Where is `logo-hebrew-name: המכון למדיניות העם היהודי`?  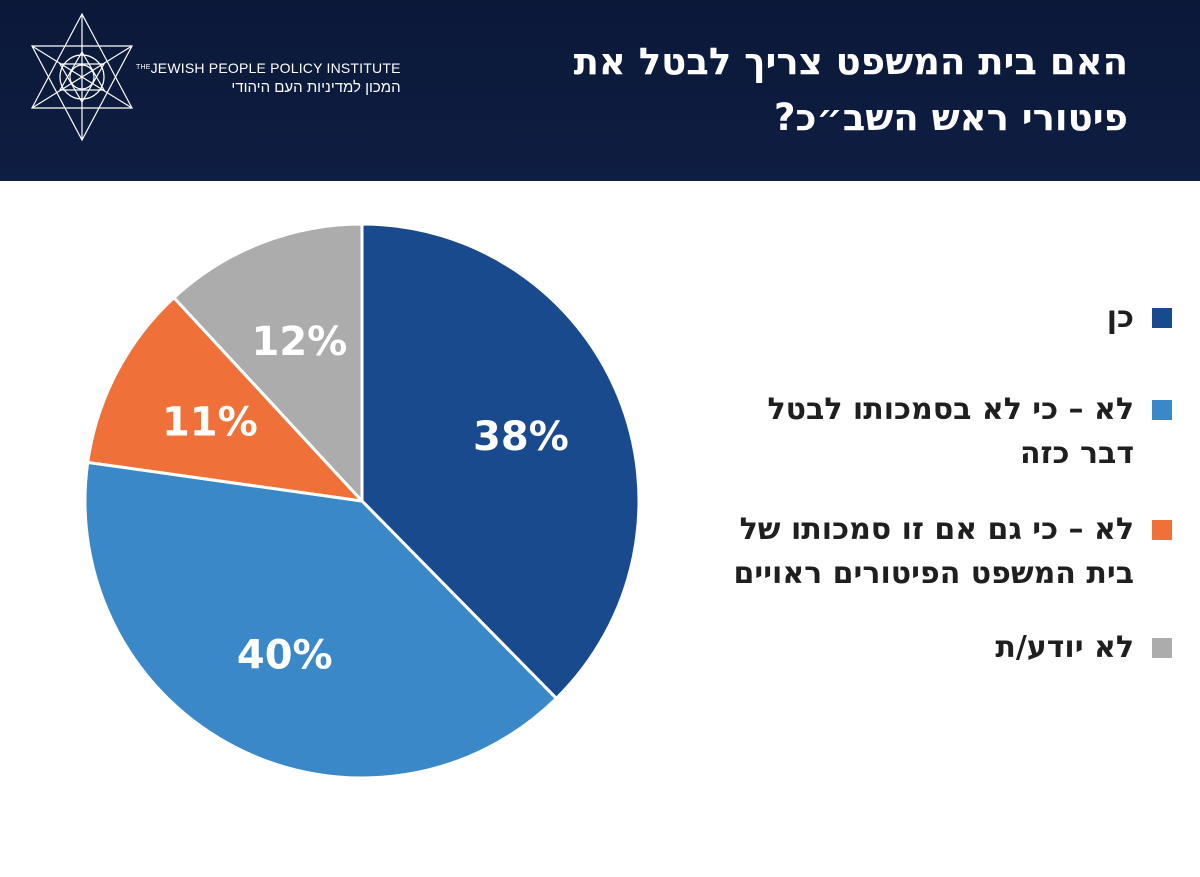 logo-hebrew-name: המכון למדיניות העם היהודי is located at coordinates (316, 87).